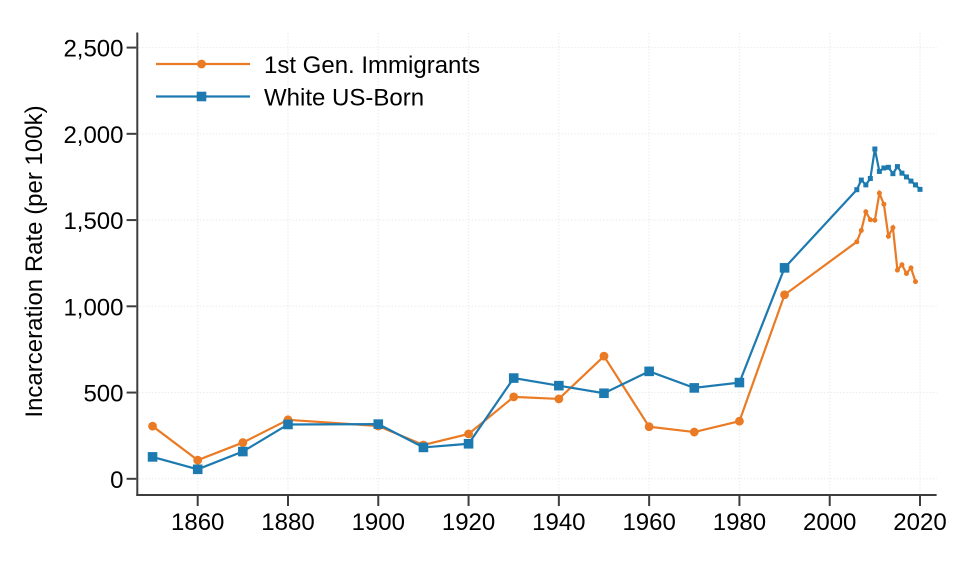  What do you see at coordinates (34, 261) in the screenshot?
I see `svg-text: Incarceration Rate (per 100k)` at bounding box center [34, 261].